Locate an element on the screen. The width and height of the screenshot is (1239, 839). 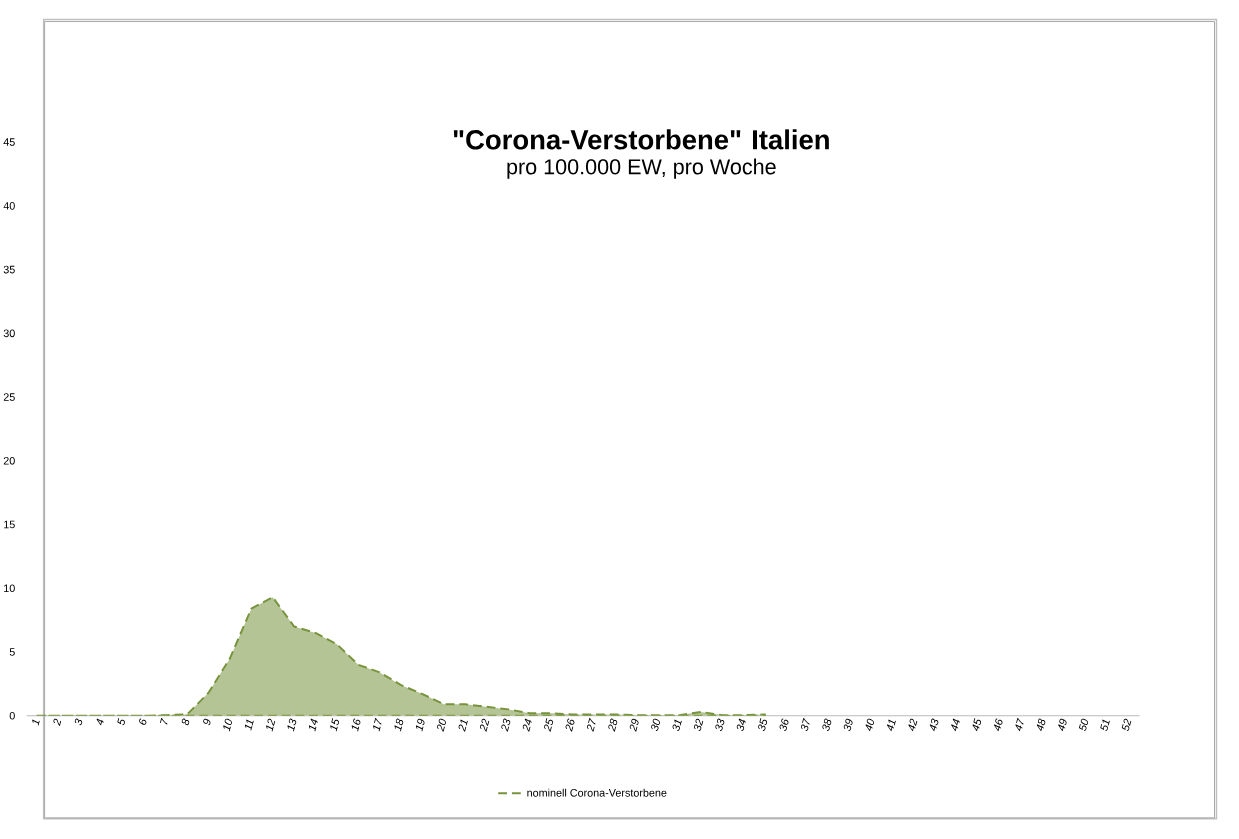
x-tick-label: 12 is located at coordinates (271, 725).